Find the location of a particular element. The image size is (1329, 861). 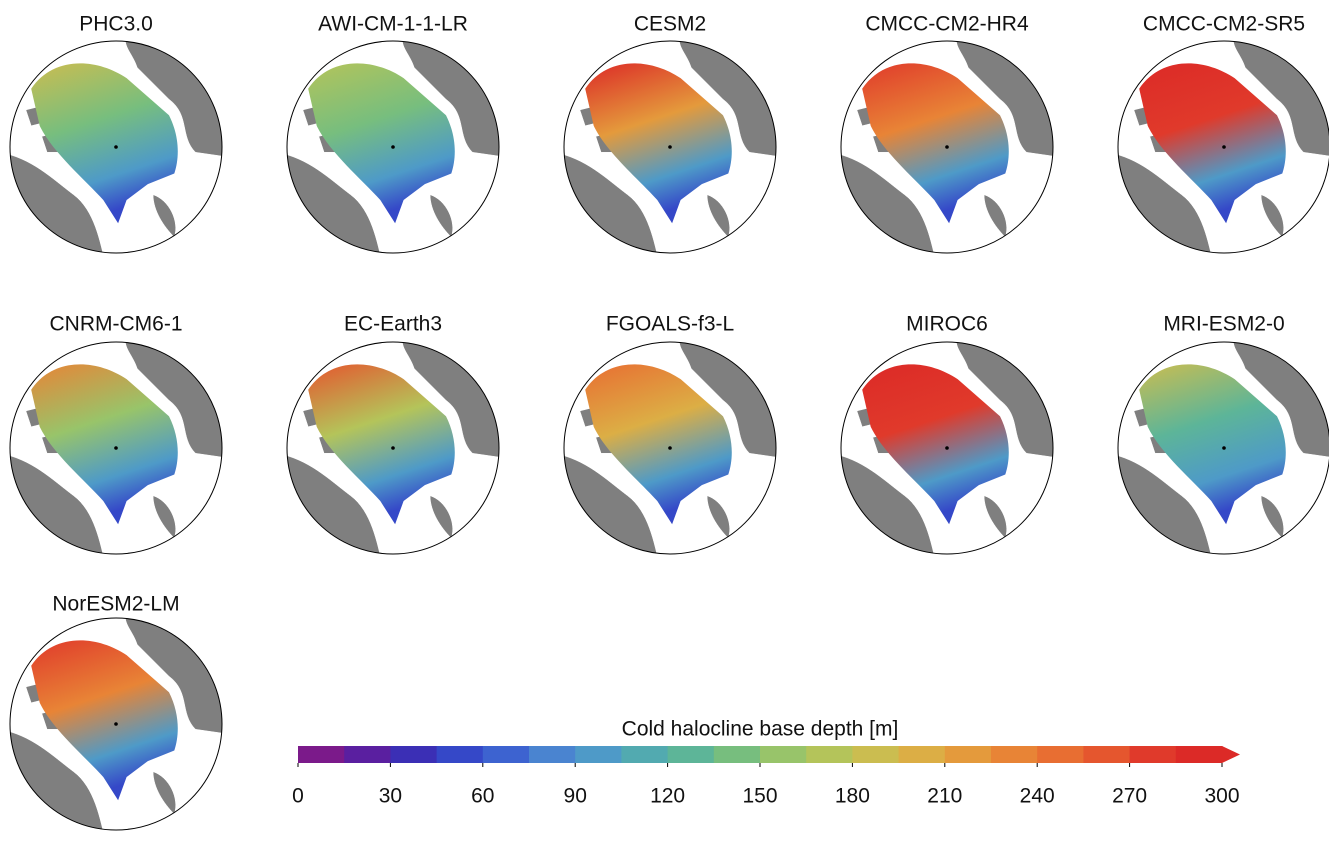

colorbar-tick-label: 180 is located at coordinates (852, 796).